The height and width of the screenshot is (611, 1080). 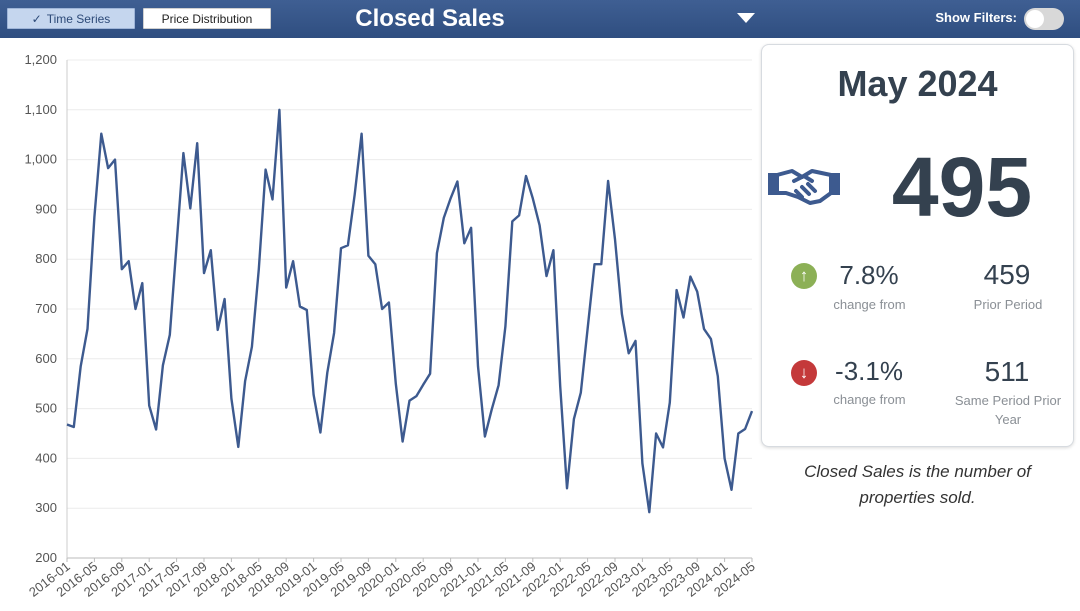 What do you see at coordinates (78, 18) in the screenshot?
I see `tab-time-series-label: Time Series` at bounding box center [78, 18].